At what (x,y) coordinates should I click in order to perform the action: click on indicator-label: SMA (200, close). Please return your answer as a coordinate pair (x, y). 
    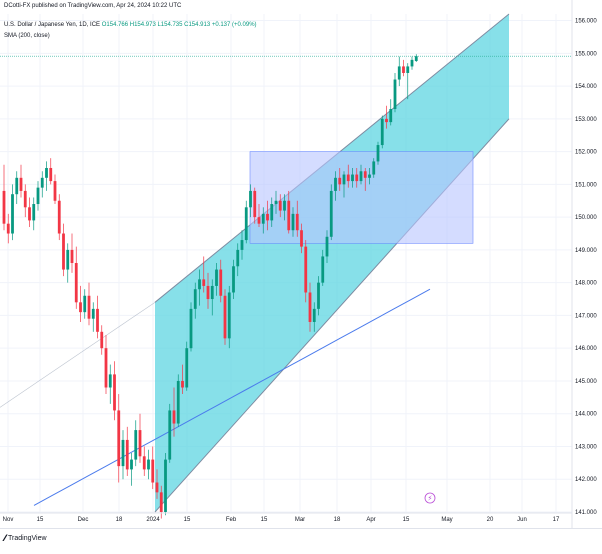
    Looking at the image, I should click on (27, 36).